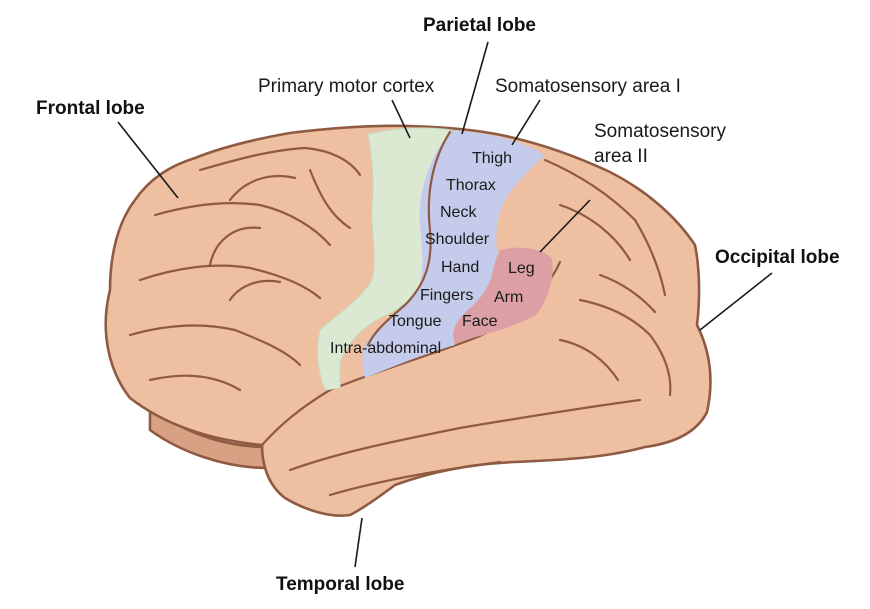 The height and width of the screenshot is (609, 870). I want to click on region-intra-abdominal-label: Intra-abdominal, so click(385, 348).